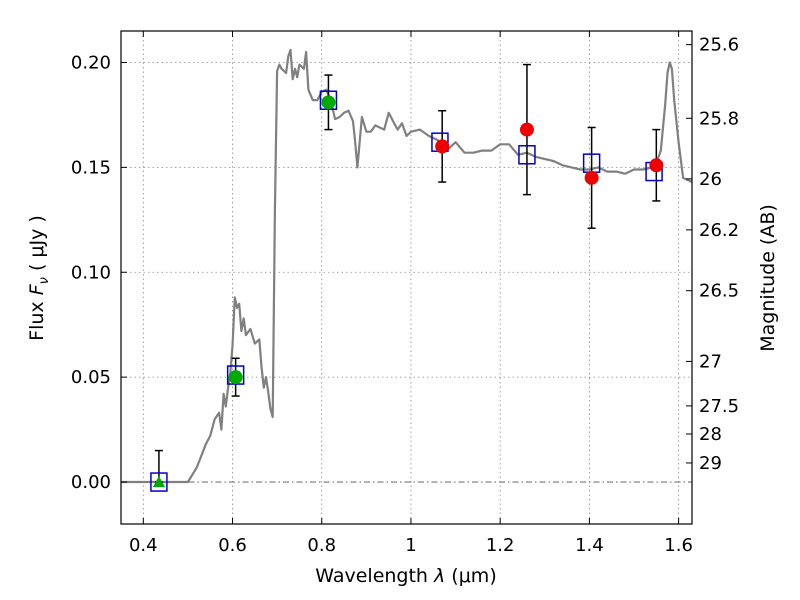  I want to click on y-tick-labels: 0.00 0.05 0.10 0.15 0.20, so click(91, 272).